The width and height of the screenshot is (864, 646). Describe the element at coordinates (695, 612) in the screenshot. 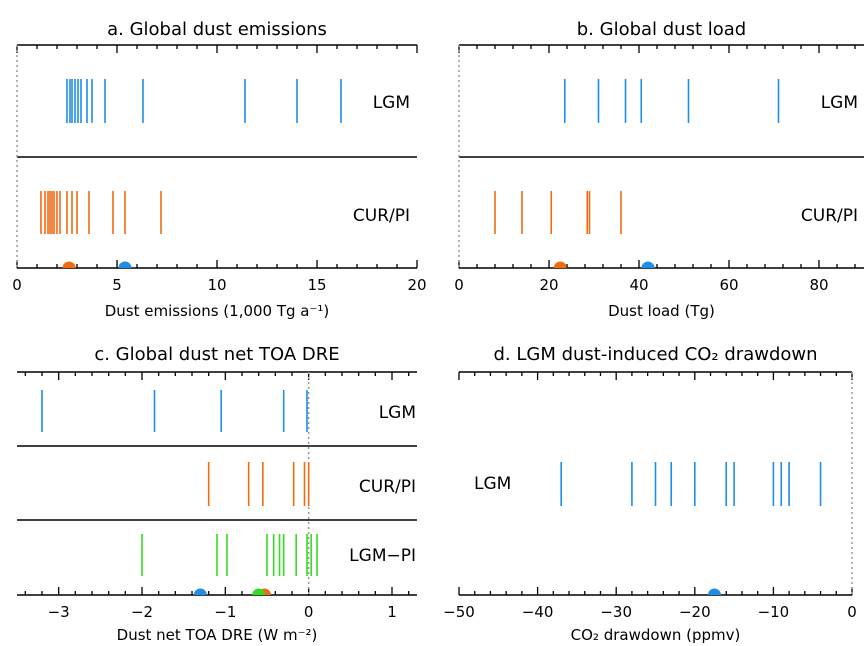

I see `tick-label: −20` at that location.